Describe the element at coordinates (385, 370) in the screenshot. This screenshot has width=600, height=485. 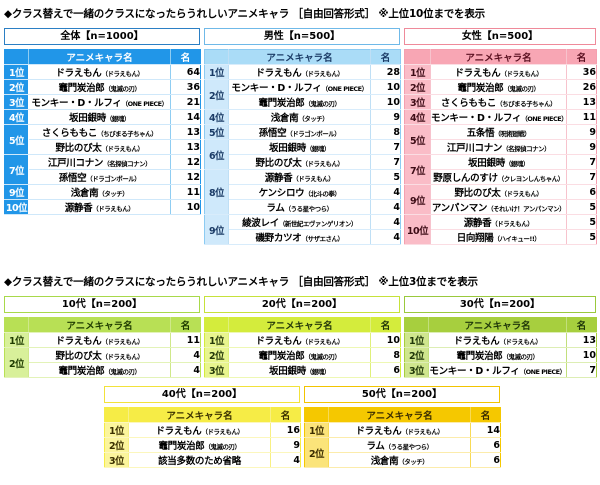
I see `count-cell: 6` at that location.